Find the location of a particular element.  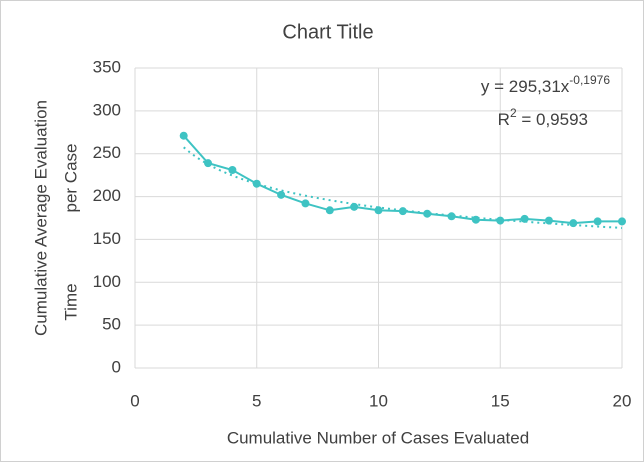

x-tick-label: 15 is located at coordinates (500, 400).